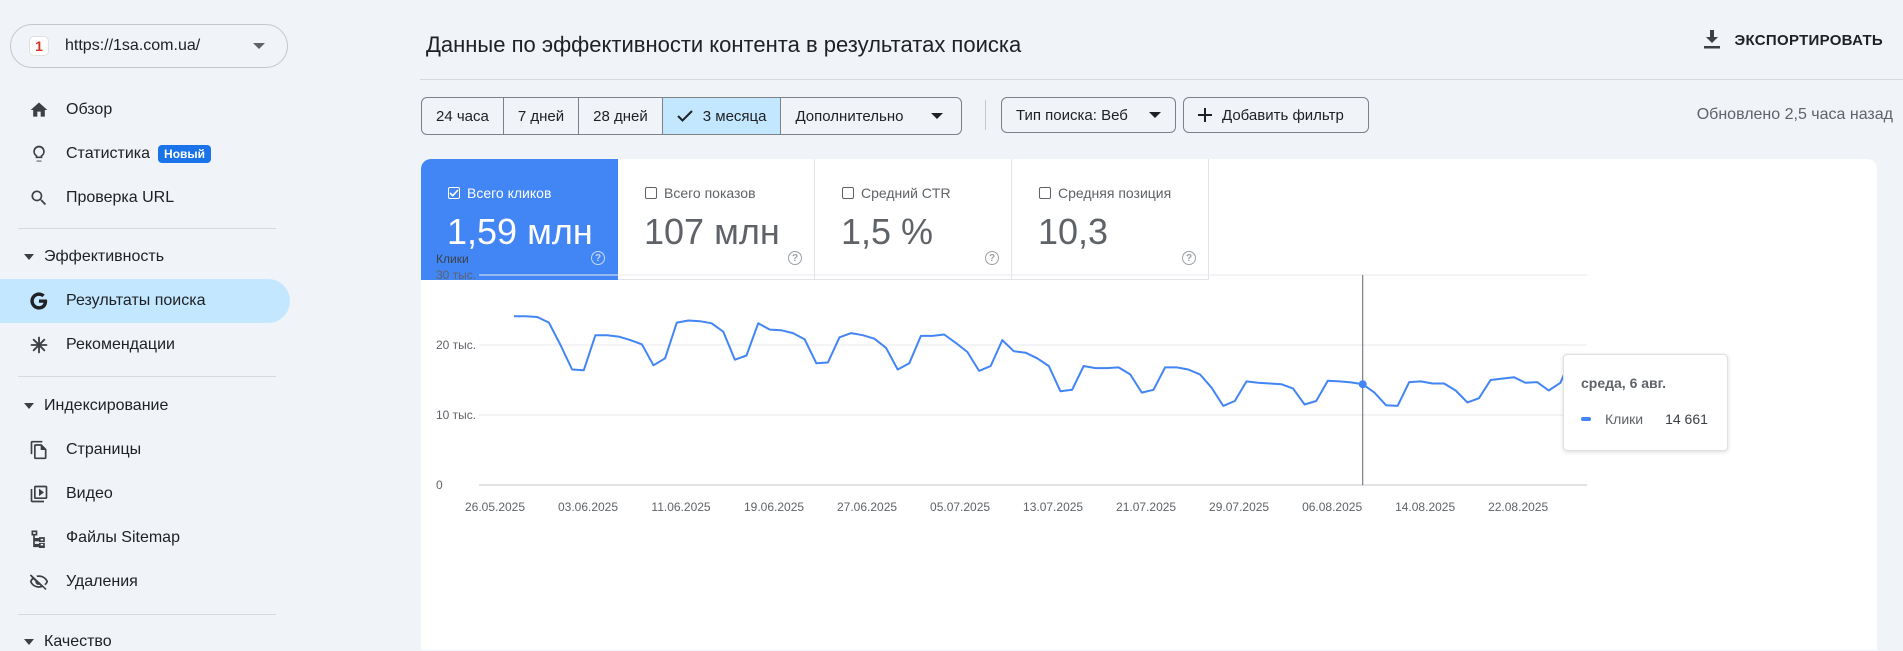 The height and width of the screenshot is (651, 1903). I want to click on range-label: Дополнительно, so click(849, 116).